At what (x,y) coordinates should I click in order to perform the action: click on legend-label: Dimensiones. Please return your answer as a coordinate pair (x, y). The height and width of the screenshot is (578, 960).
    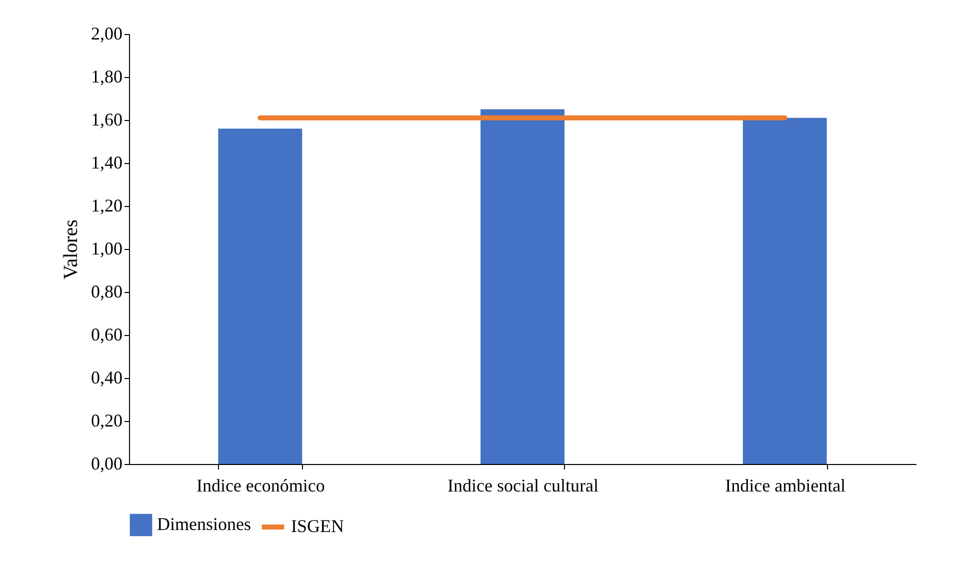
    Looking at the image, I should click on (204, 524).